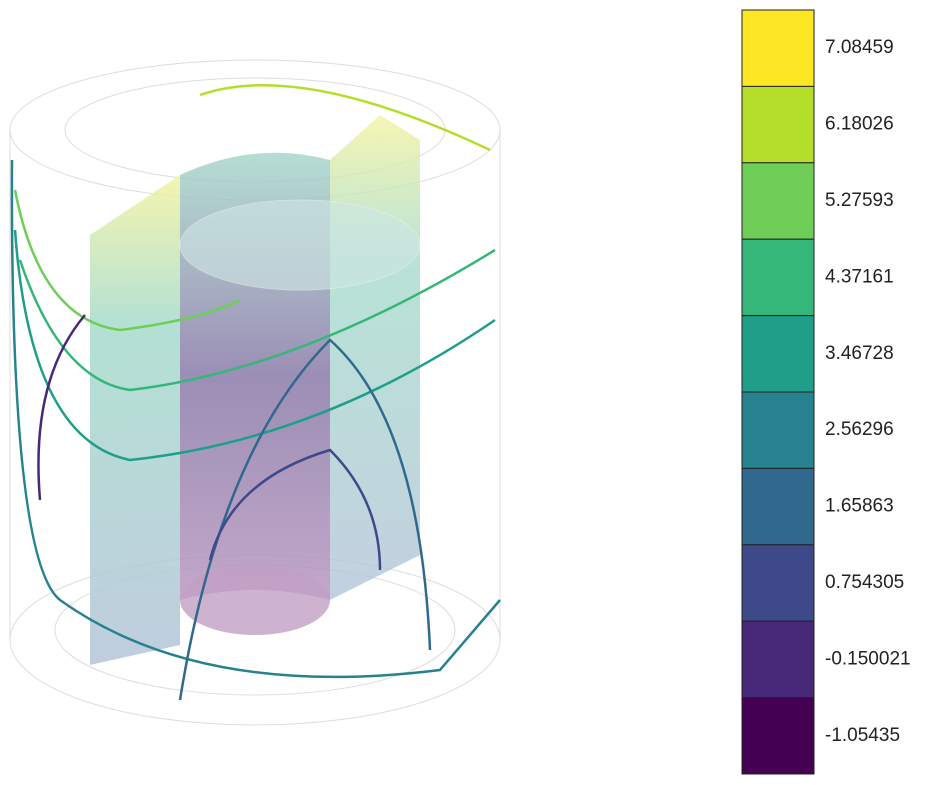 The width and height of the screenshot is (927, 785). What do you see at coordinates (859, 47) in the screenshot?
I see `colorbar-label: 7.08459` at bounding box center [859, 47].